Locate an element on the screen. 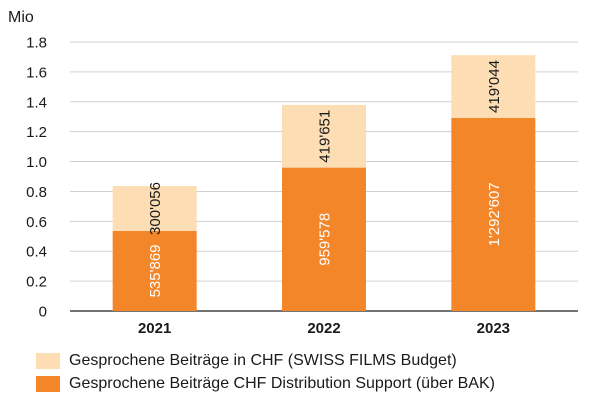 The image size is (600, 400). bar-segment-2021-s1 is located at coordinates (154, 208).